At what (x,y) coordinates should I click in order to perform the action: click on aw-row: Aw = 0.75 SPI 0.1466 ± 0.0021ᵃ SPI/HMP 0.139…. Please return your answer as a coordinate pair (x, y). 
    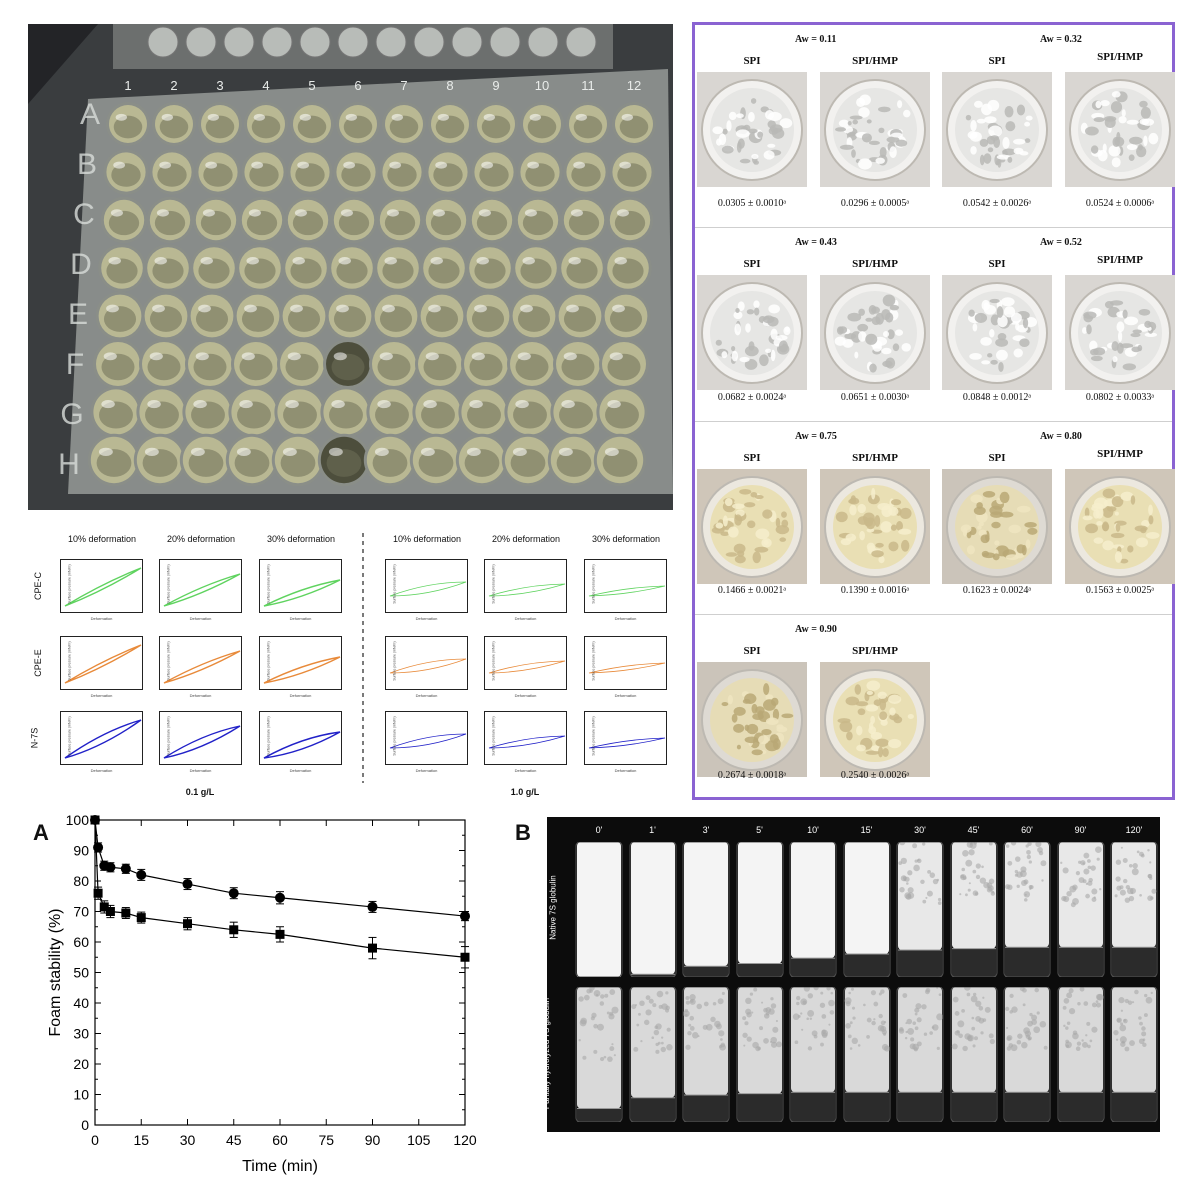
    Looking at the image, I should click on (935, 518).